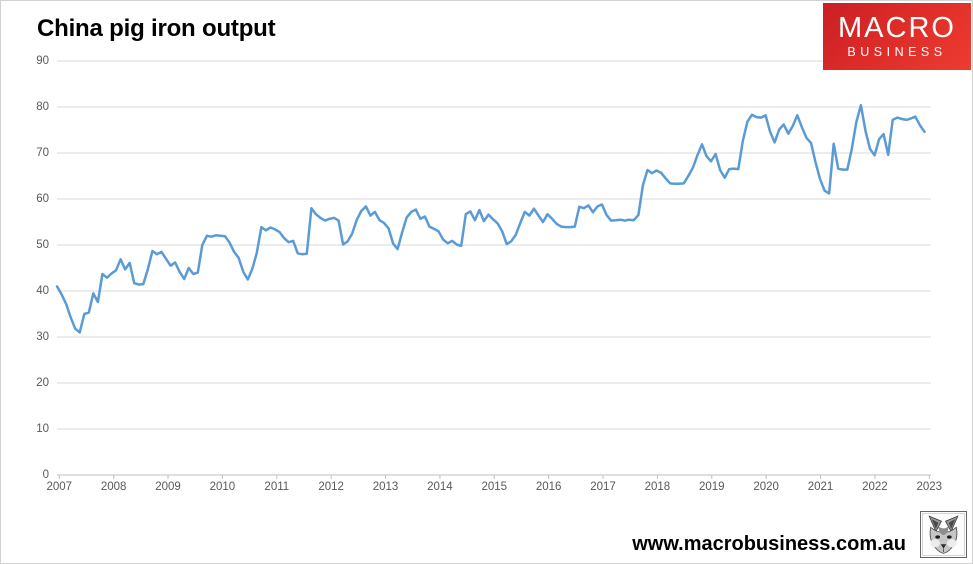  Describe the element at coordinates (548, 487) in the screenshot. I see `x-axis-label: 2016` at that location.